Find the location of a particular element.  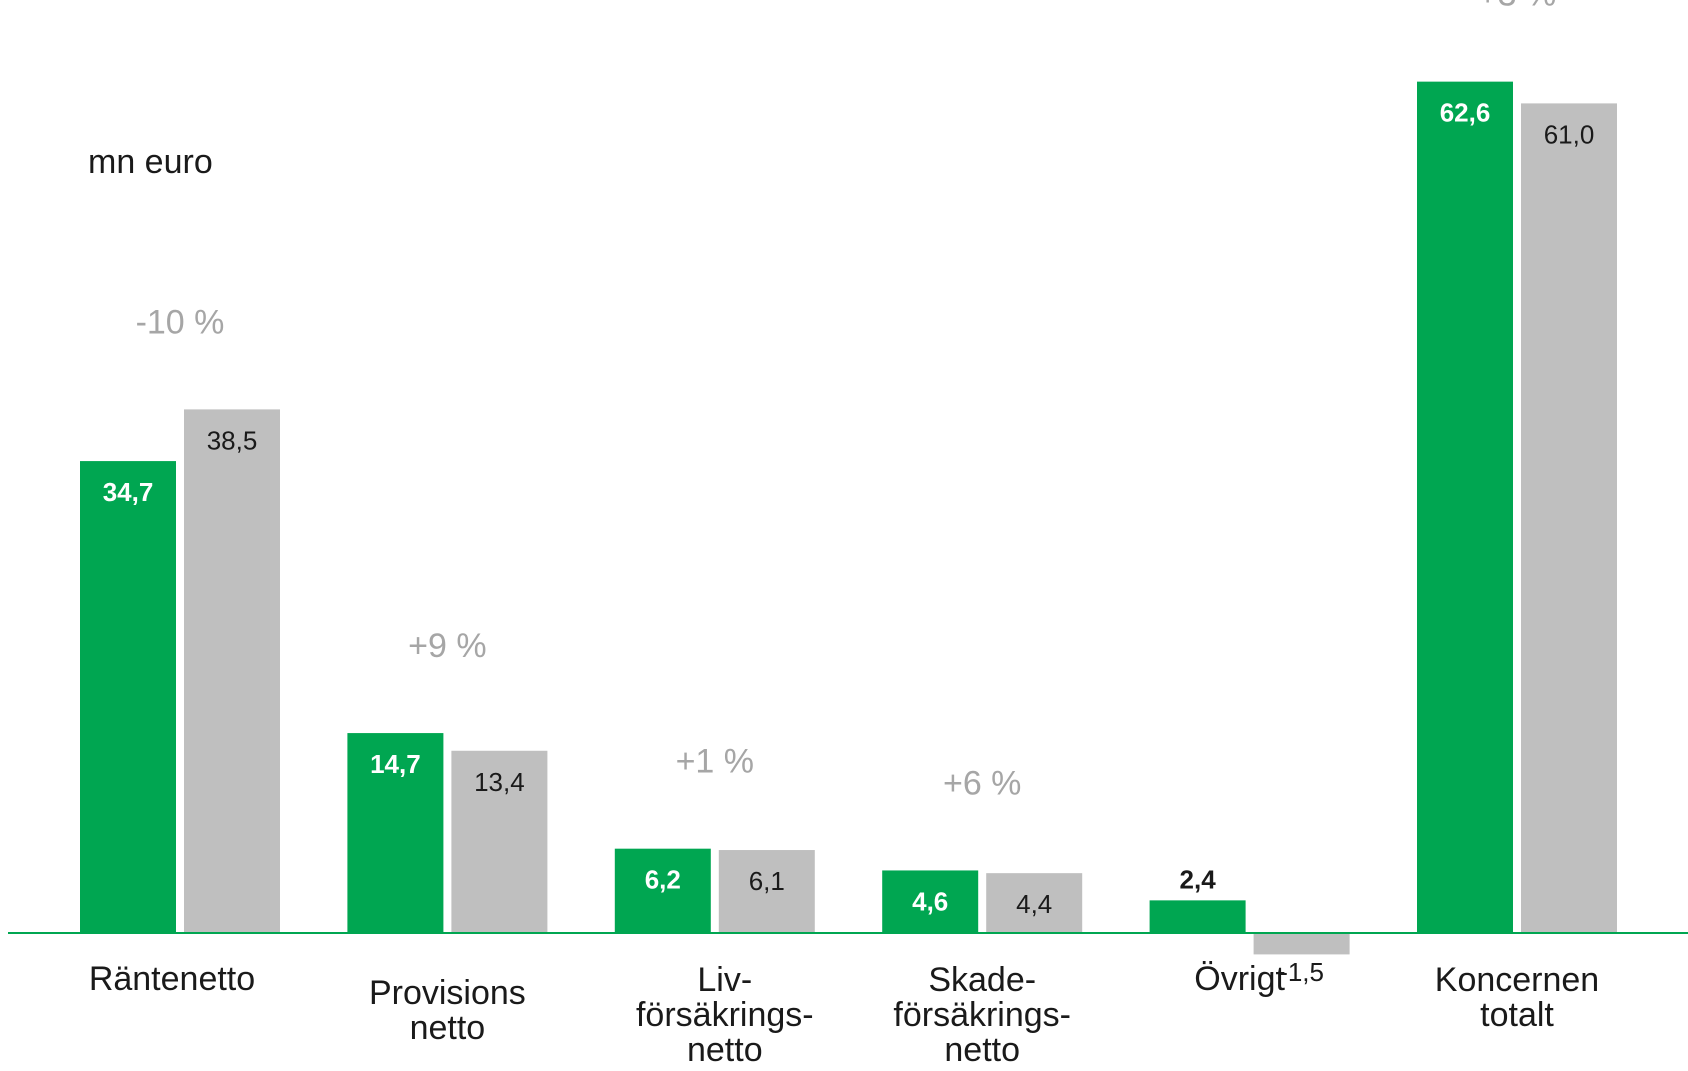

value-label-previous-4: -1,5 is located at coordinates (1301, 972).